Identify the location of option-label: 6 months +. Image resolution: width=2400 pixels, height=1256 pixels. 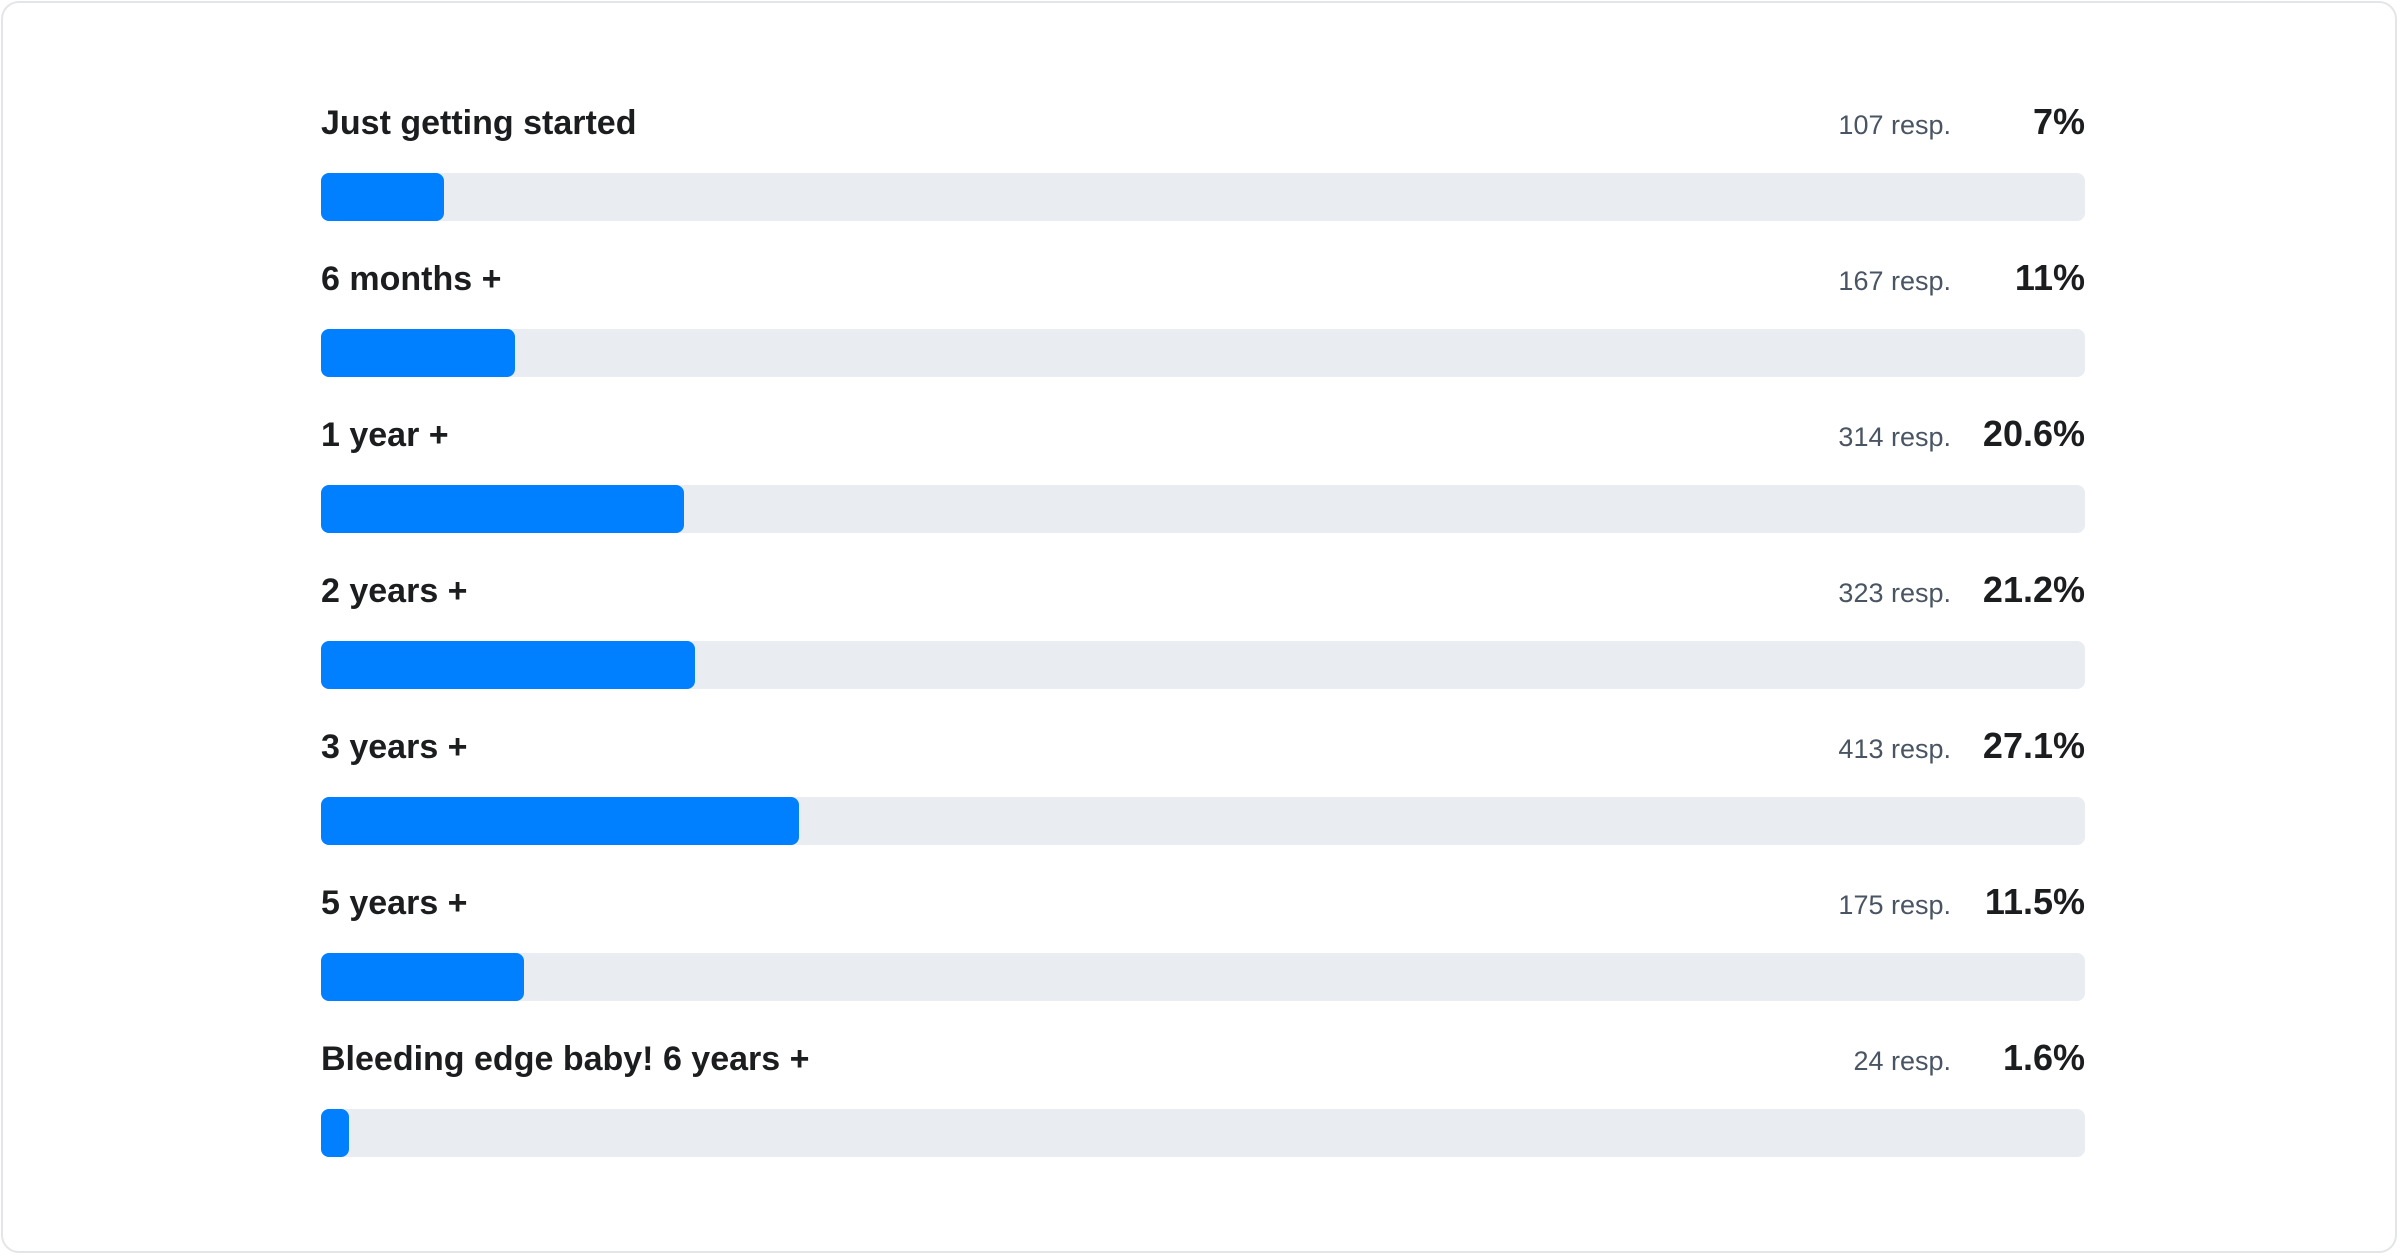
(411, 279).